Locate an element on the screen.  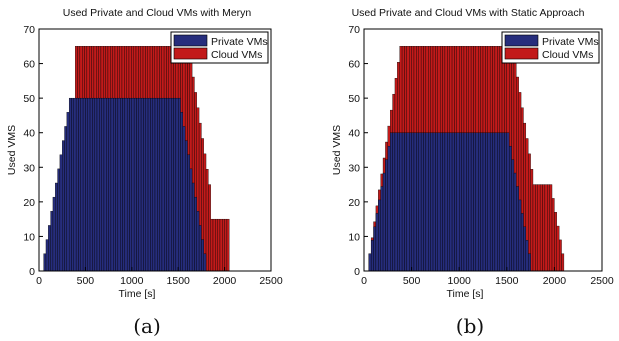
y-tick-label: 40 is located at coordinates (354, 134).